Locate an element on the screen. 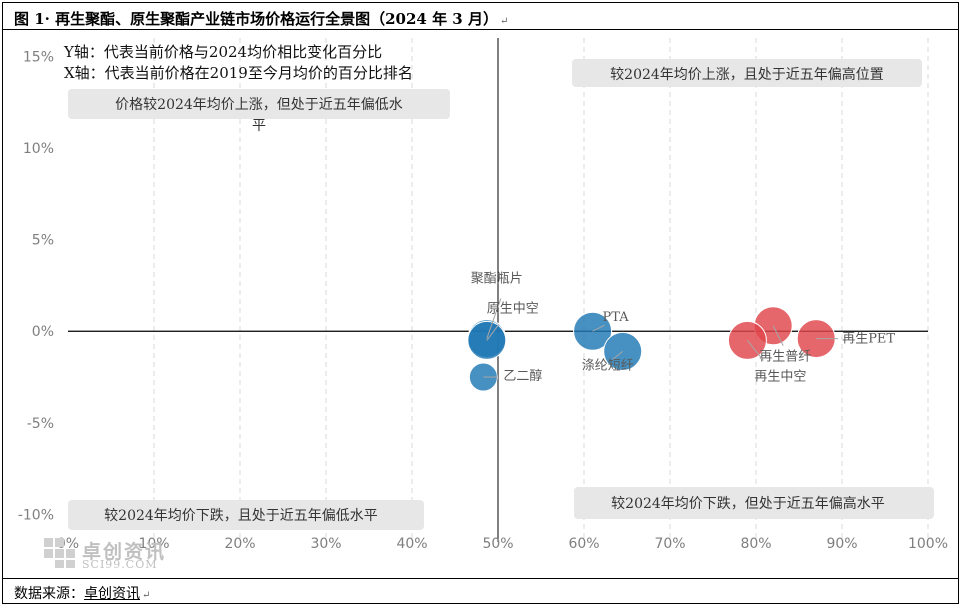 The image size is (963, 608). point-label: 乙二醇 is located at coordinates (522, 376).